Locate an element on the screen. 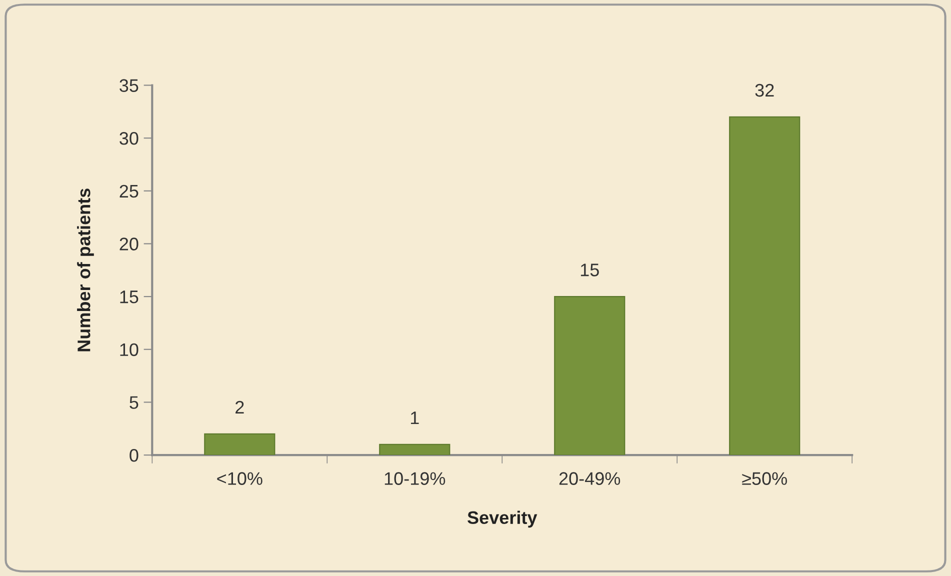 This screenshot has height=576, width=951. y-tick-label: 5 is located at coordinates (134, 402).